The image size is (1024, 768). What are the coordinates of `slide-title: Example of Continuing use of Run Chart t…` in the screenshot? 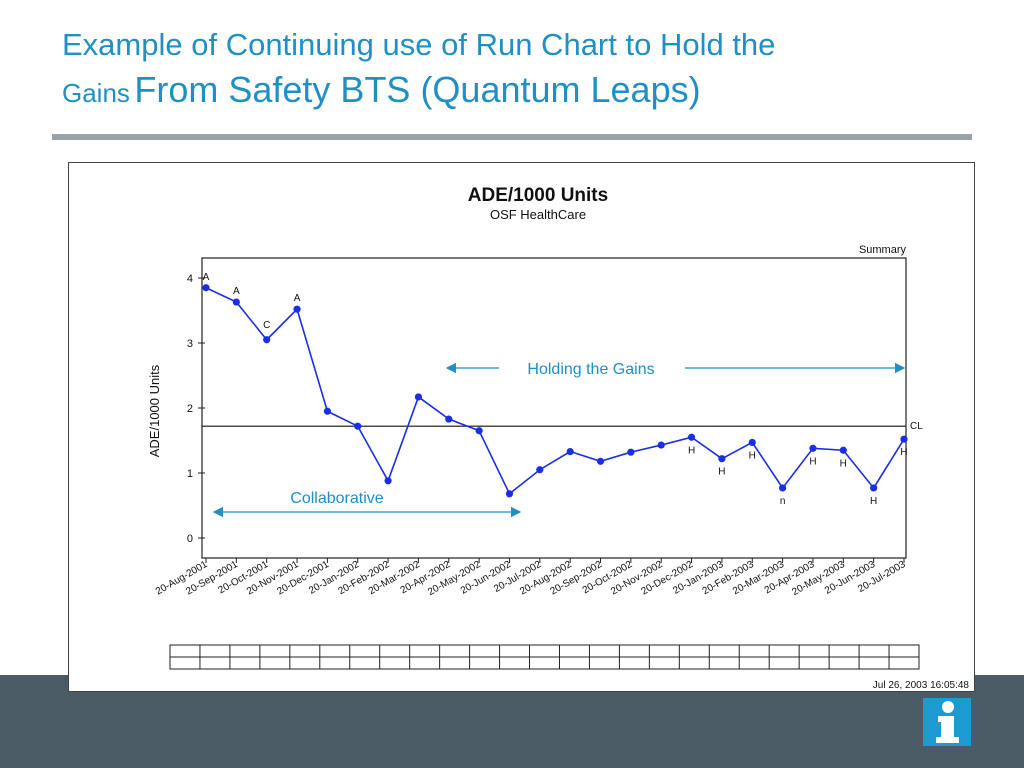 It's located at (512, 69).